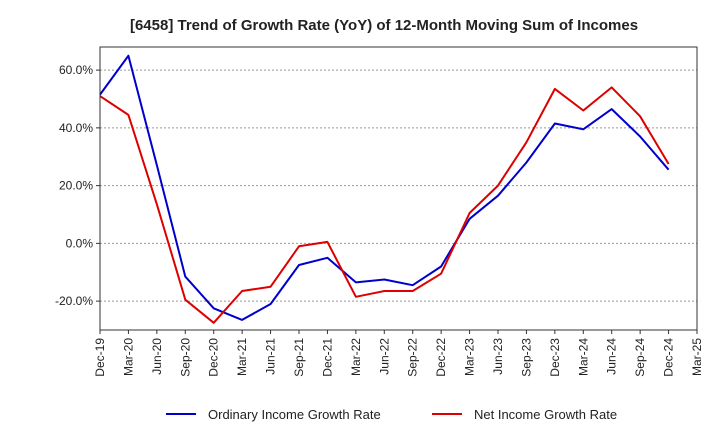  What do you see at coordinates (294, 414) in the screenshot?
I see `legend-label-ordinary-income: Ordinary Income Growth Rate` at bounding box center [294, 414].